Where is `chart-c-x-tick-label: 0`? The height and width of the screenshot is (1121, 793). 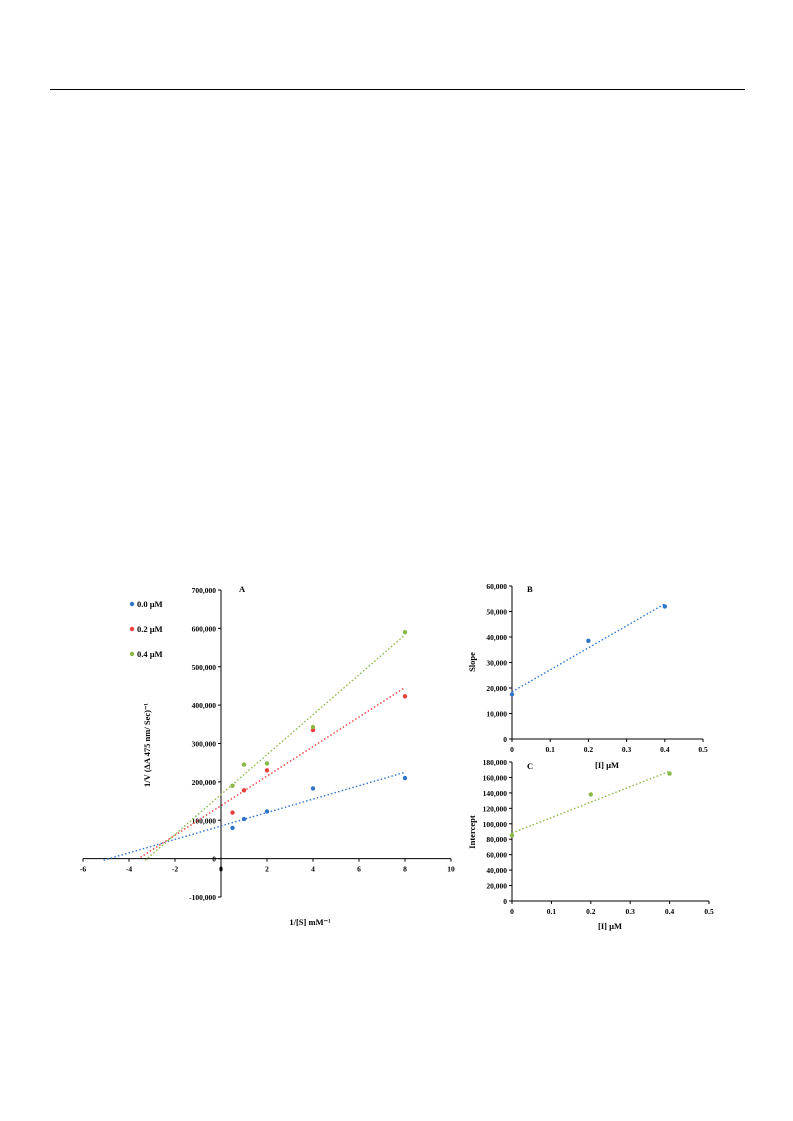 chart-c-x-tick-label: 0 is located at coordinates (512, 911).